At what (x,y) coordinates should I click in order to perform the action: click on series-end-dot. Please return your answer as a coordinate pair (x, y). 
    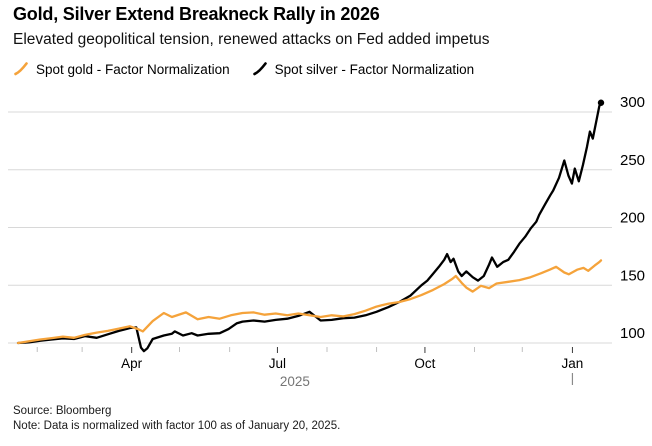
    Looking at the image, I should click on (601, 102).